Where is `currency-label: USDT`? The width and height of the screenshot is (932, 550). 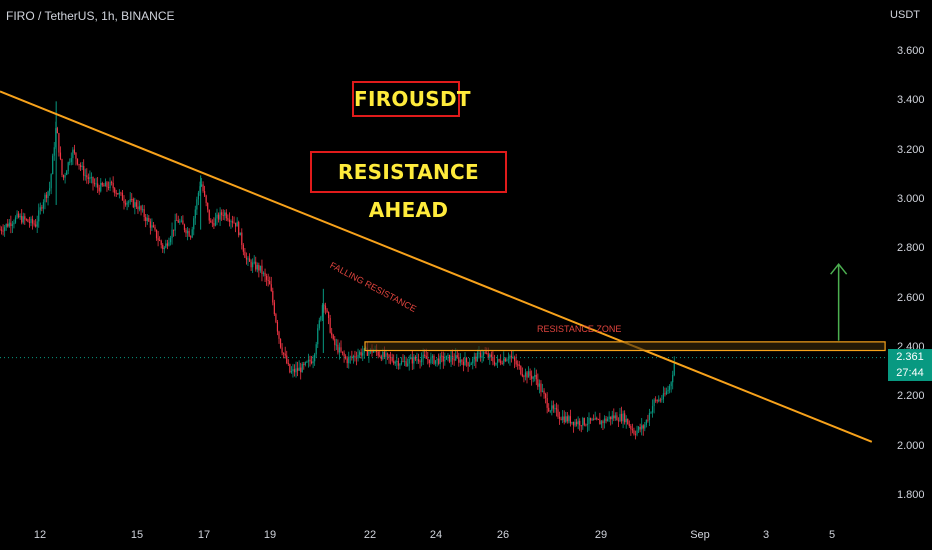 currency-label: USDT is located at coordinates (905, 15).